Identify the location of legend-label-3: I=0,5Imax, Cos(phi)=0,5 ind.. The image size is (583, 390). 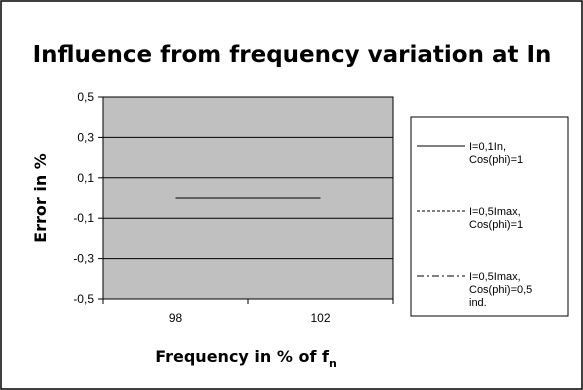
(500, 290).